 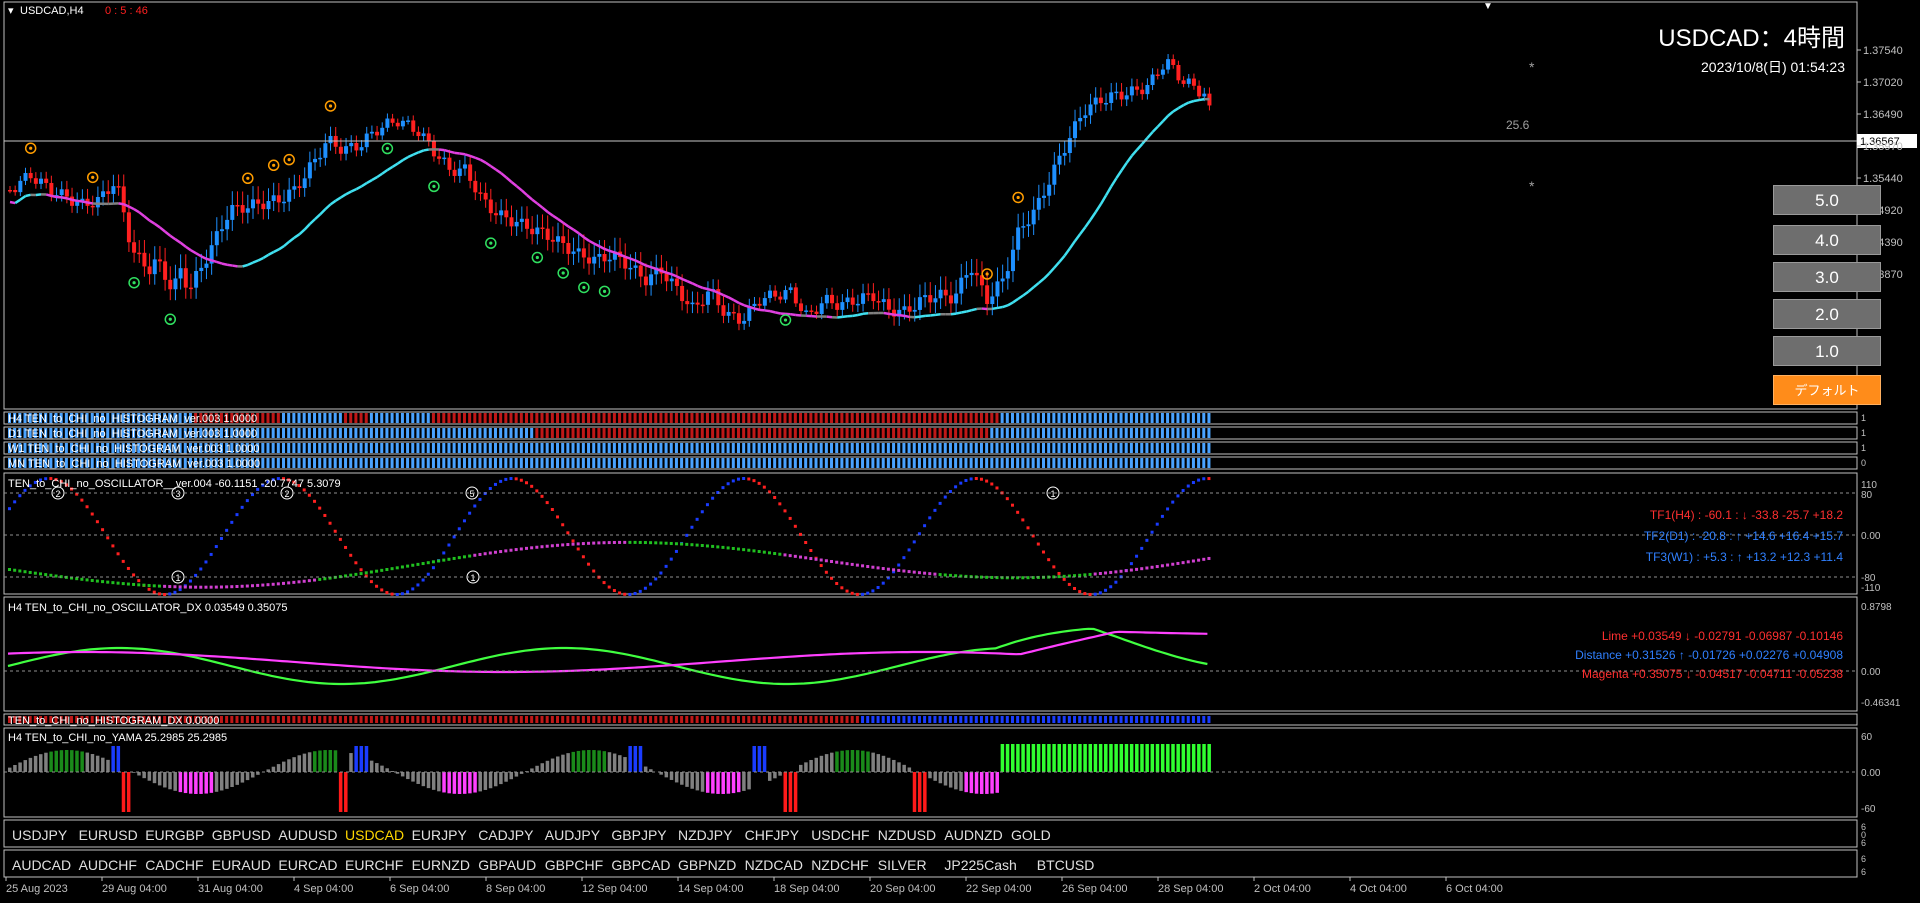 What do you see at coordinates (1827, 240) in the screenshot?
I see `level-4-button: 4.0` at bounding box center [1827, 240].